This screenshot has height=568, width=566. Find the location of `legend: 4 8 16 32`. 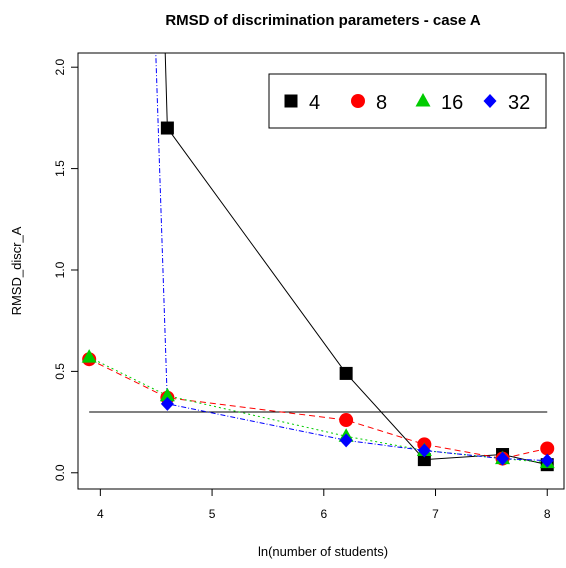

legend: 4 8 16 32 is located at coordinates (407, 101).